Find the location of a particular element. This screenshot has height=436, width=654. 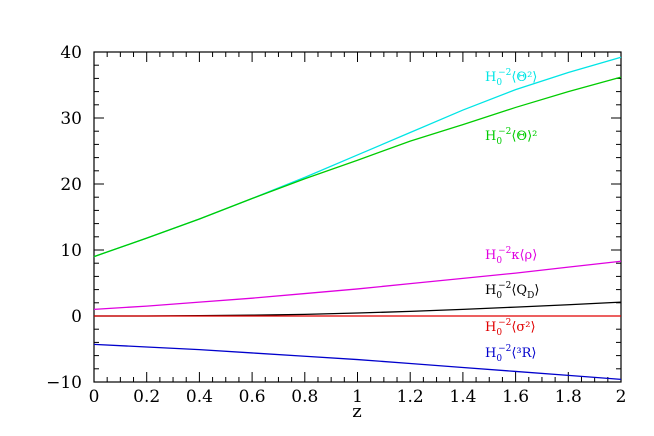

x-tick-label: 1.4 is located at coordinates (462, 397).